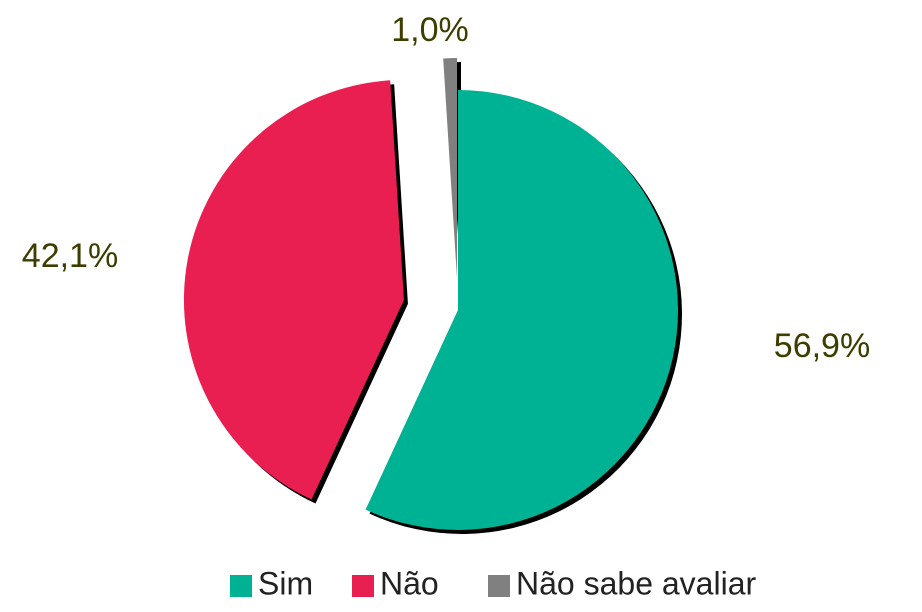 The image size is (922, 612). Describe the element at coordinates (822, 346) in the screenshot. I see `value-label: 56,9%` at that location.